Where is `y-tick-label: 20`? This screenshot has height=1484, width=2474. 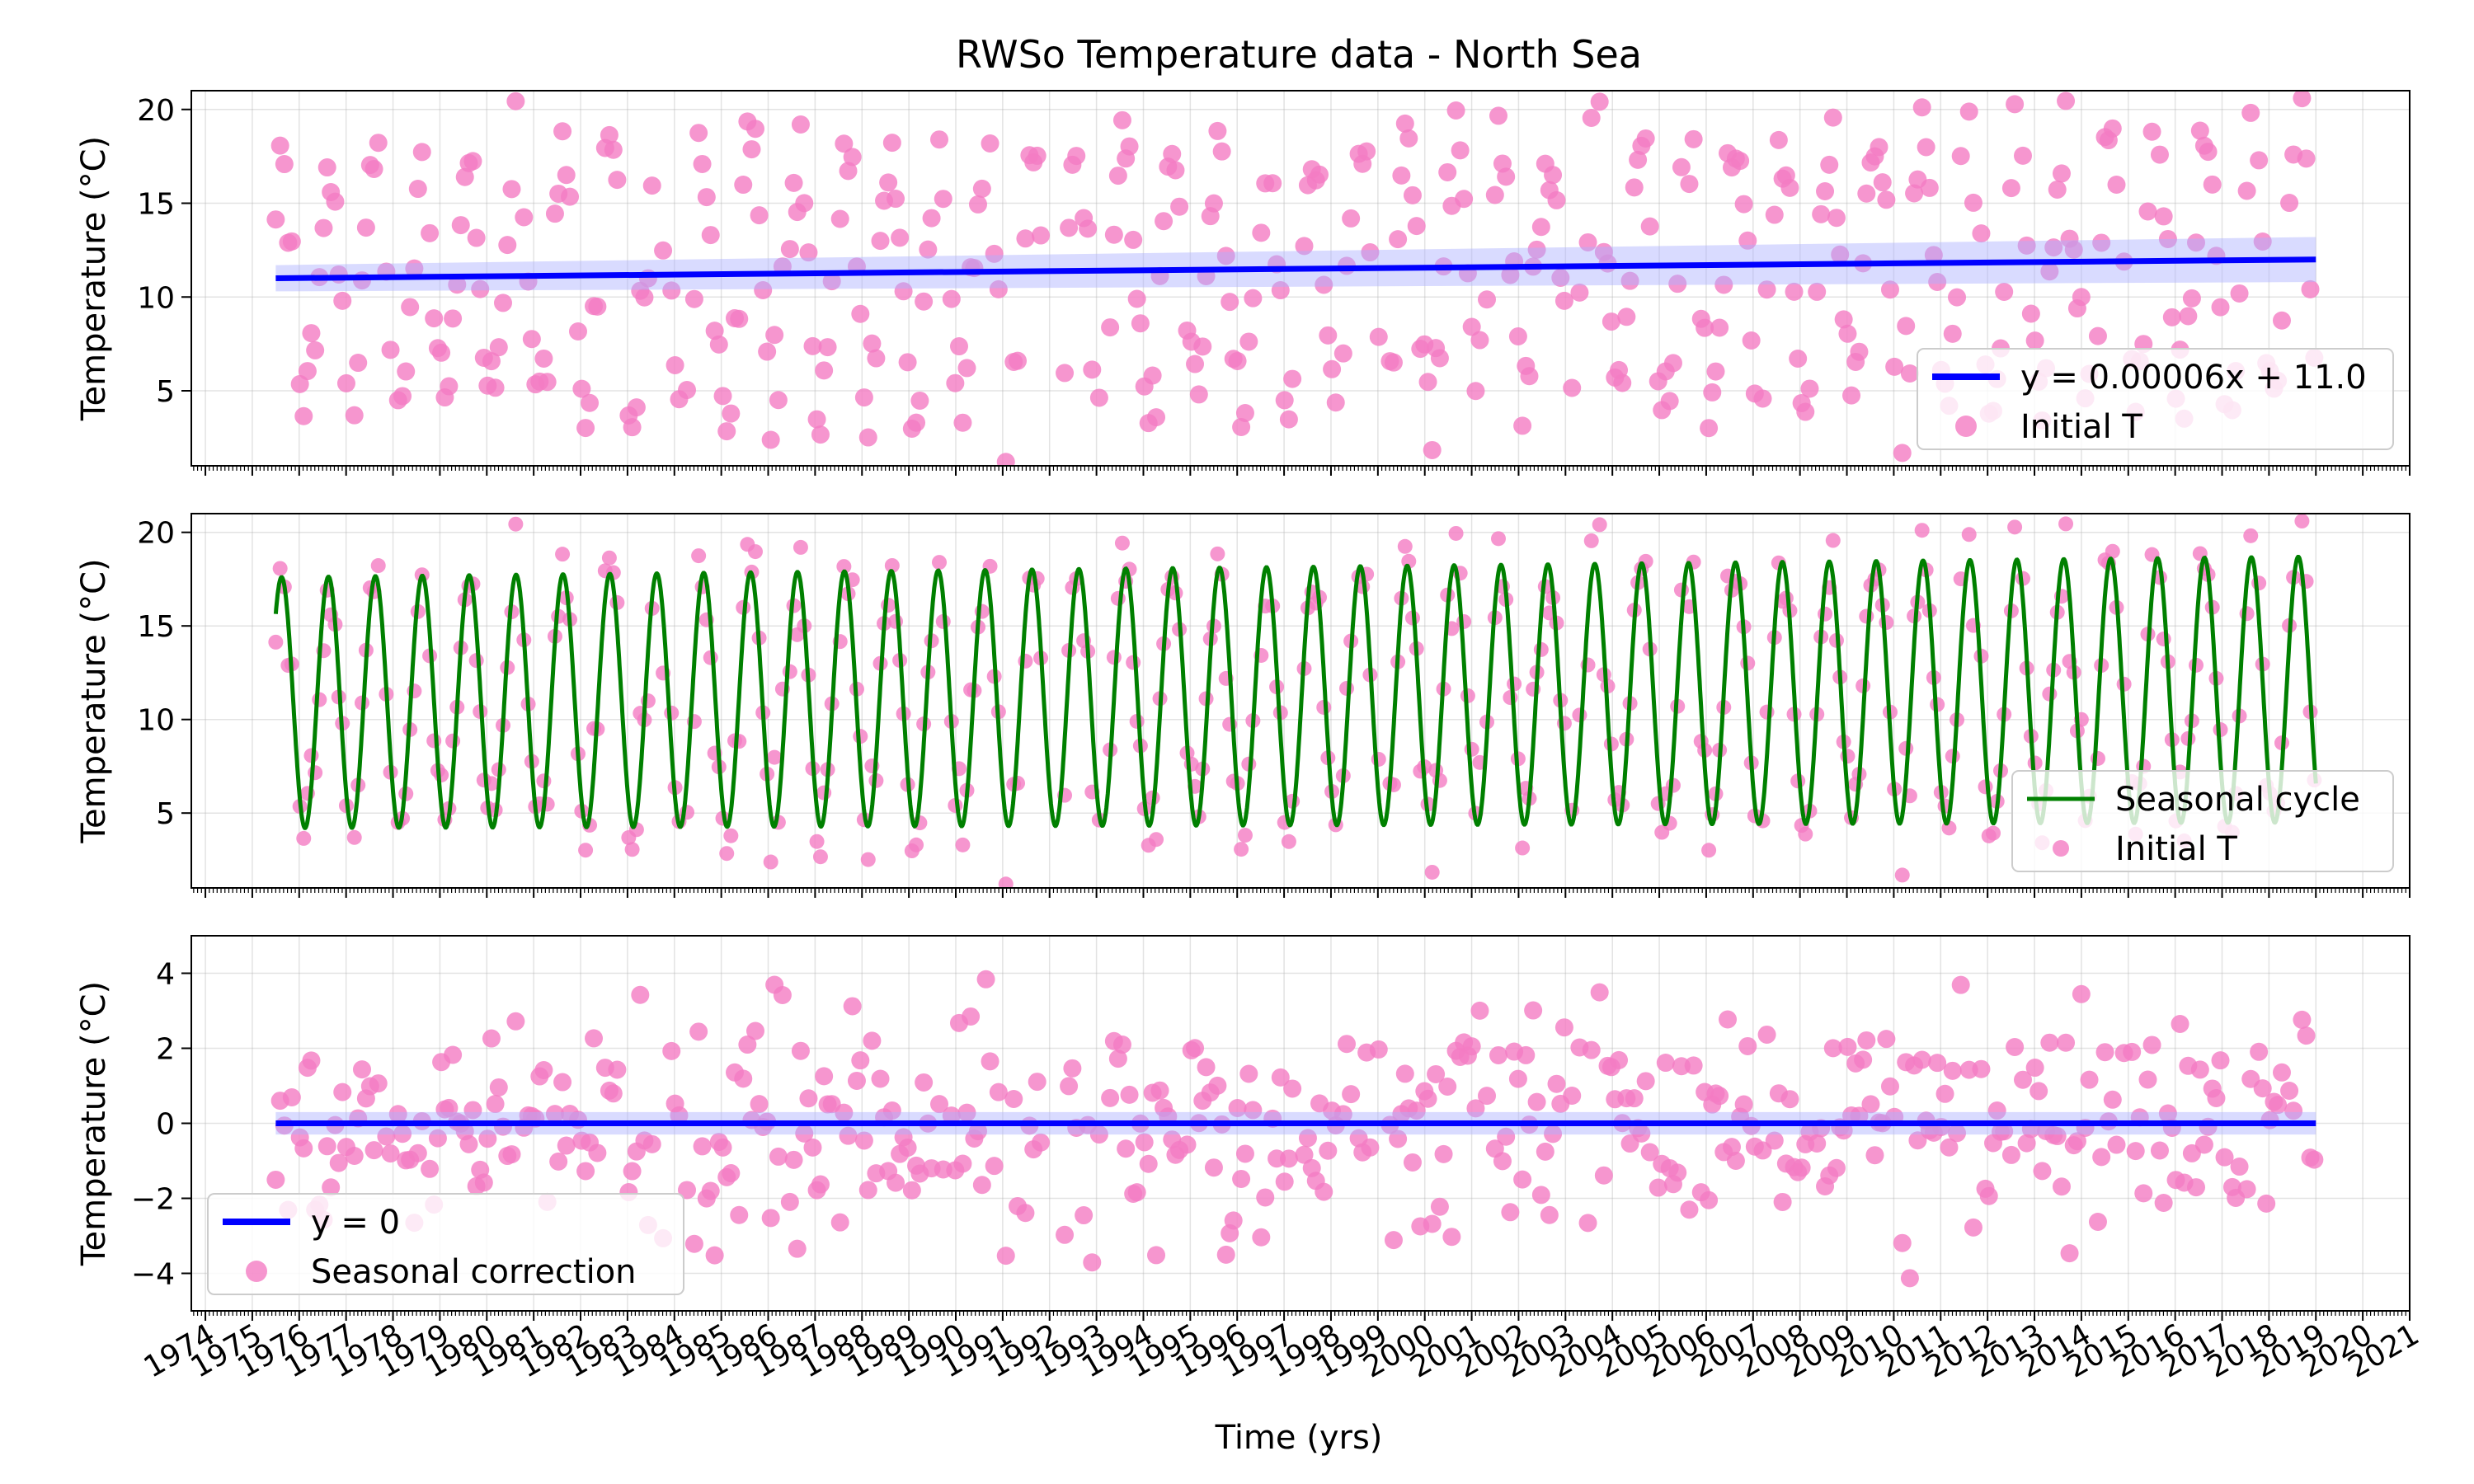
y-tick-label: 20 is located at coordinates (156, 111).